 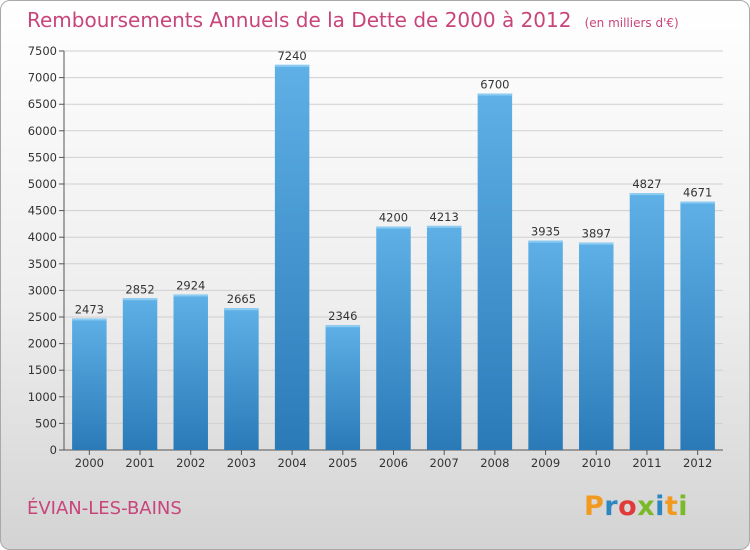 I want to click on unit-note: (en milliers d'€), so click(x=631, y=23).